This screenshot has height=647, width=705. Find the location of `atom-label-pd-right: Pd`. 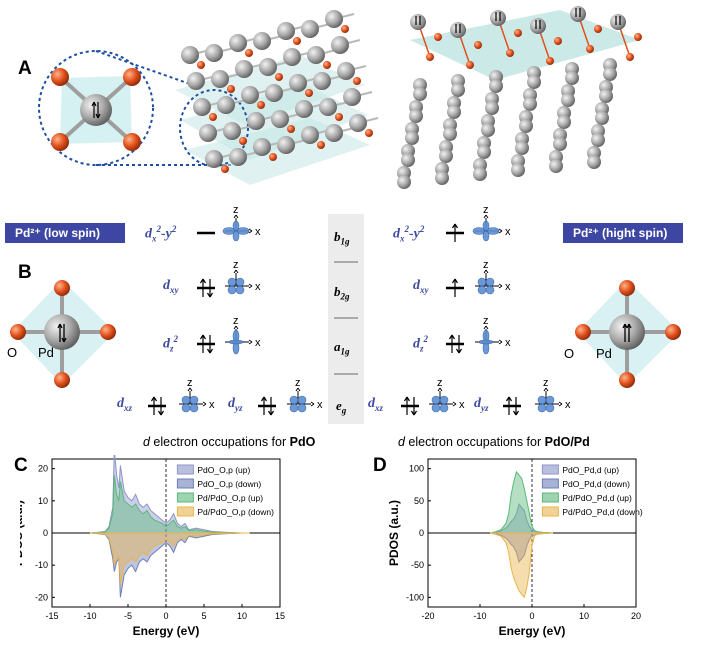

atom-label-pd-right: Pd is located at coordinates (604, 353).